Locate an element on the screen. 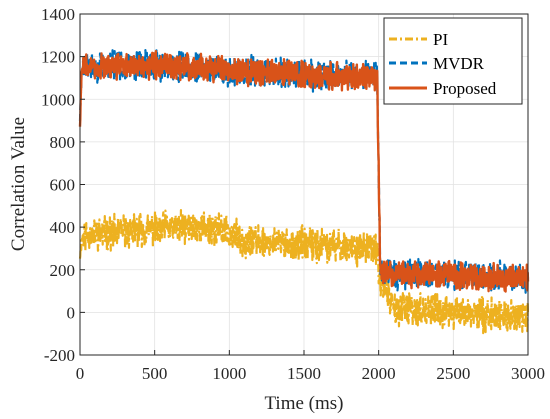 Image resolution: width=550 pixels, height=419 pixels. y-tick-label: 600 is located at coordinates (63, 185).